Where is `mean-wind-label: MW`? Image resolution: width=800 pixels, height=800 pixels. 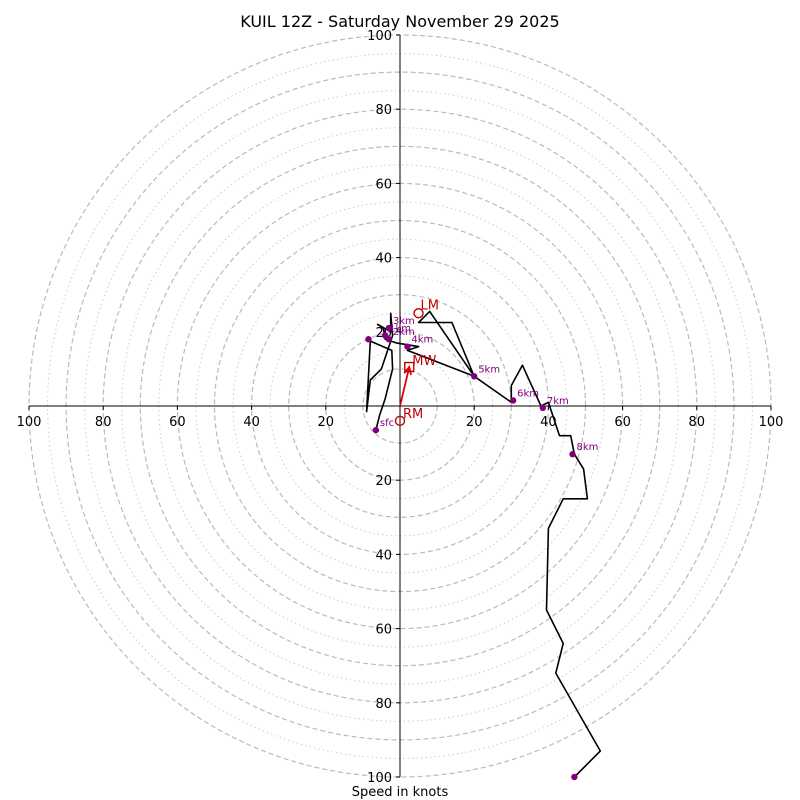 mean-wind-label: MW is located at coordinates (424, 361).